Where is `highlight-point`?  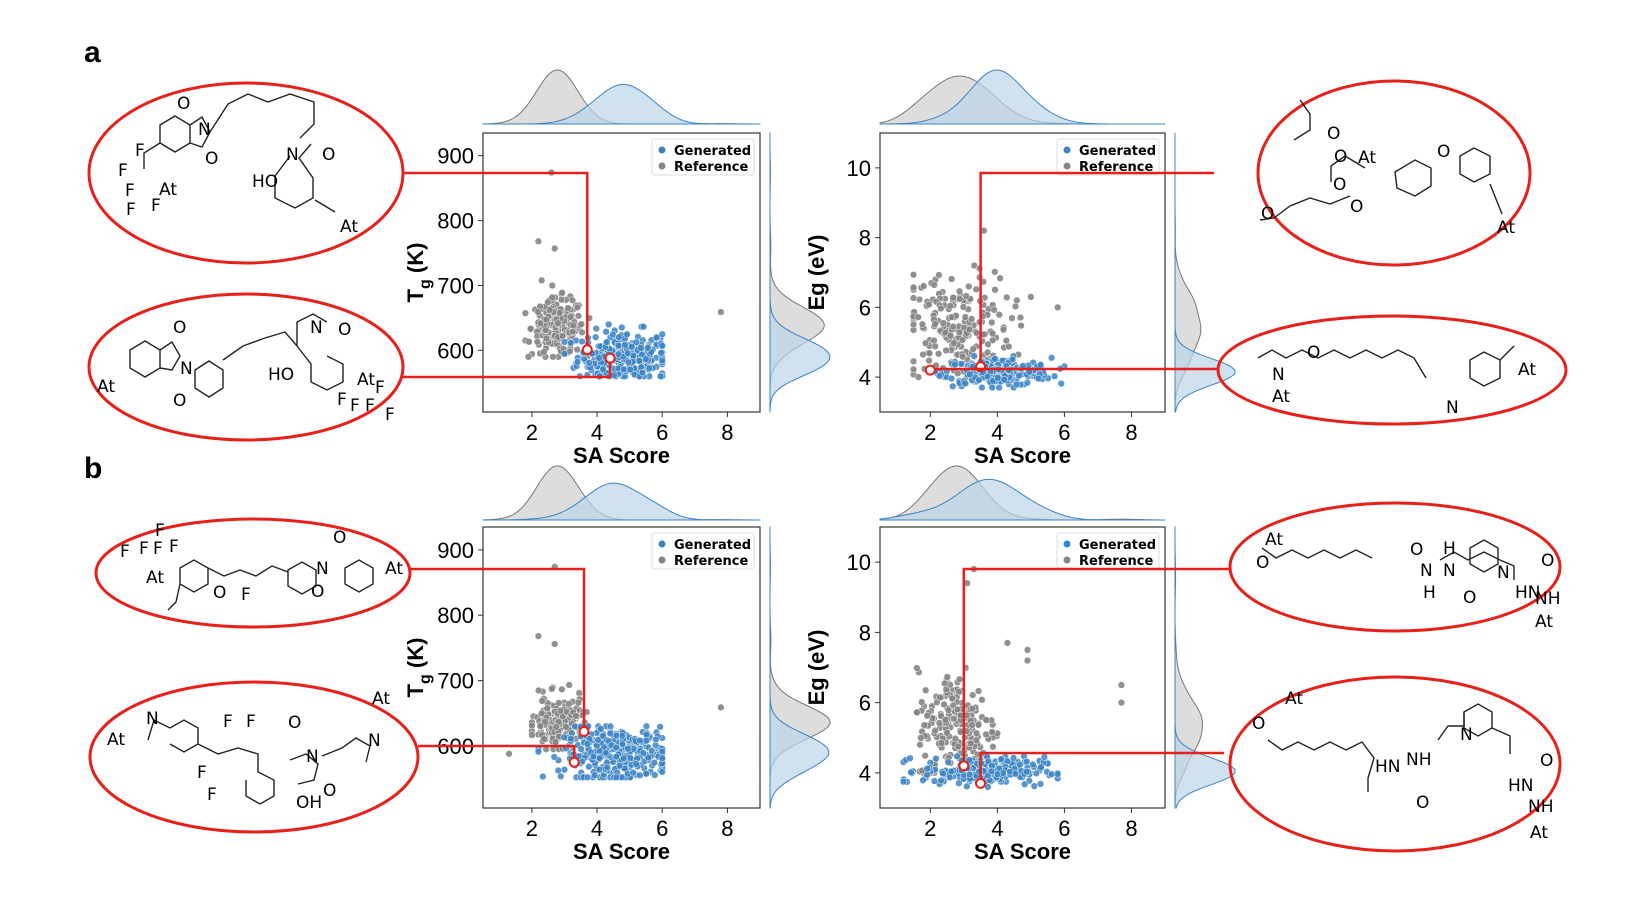
highlight-point is located at coordinates (574, 762).